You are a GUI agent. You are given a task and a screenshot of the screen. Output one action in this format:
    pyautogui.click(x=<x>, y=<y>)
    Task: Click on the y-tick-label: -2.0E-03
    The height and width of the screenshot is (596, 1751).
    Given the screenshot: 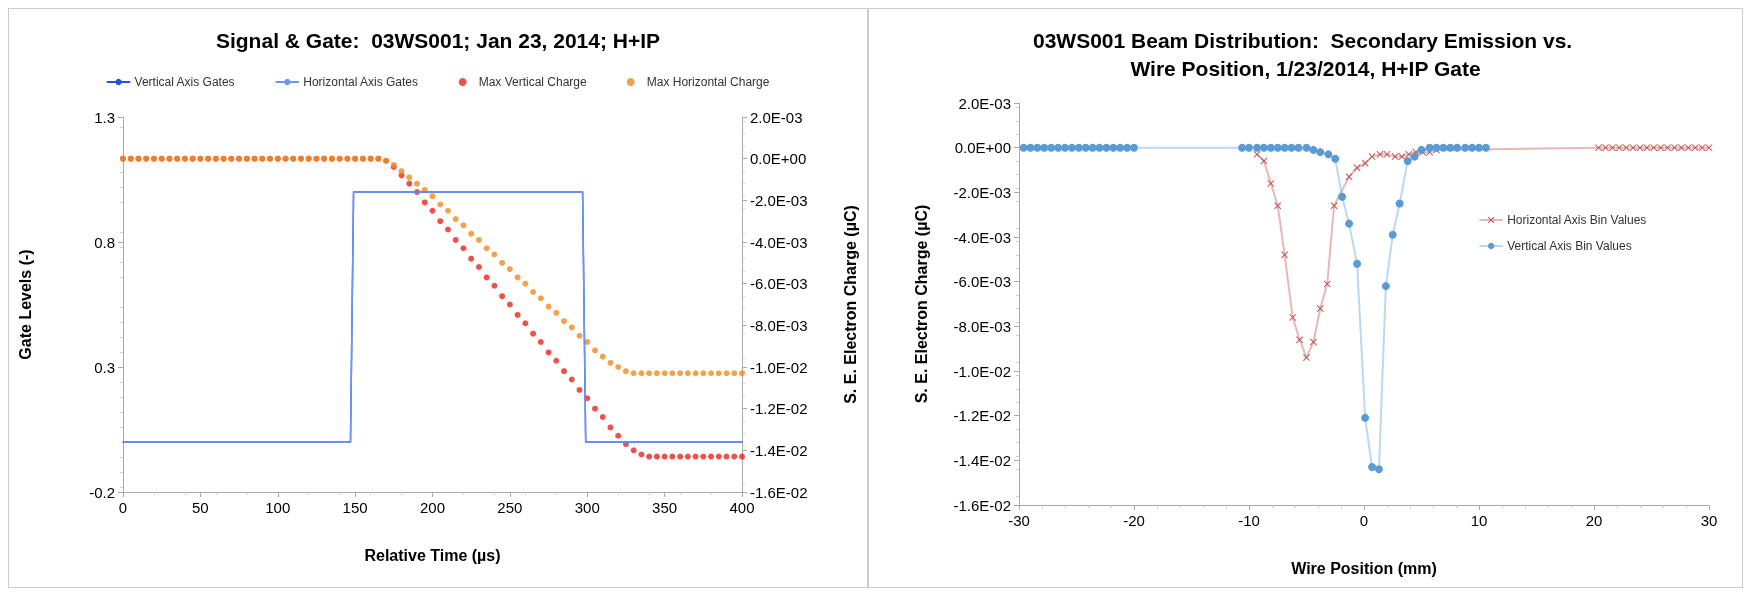 What is the action you would take?
    pyautogui.click(x=982, y=192)
    